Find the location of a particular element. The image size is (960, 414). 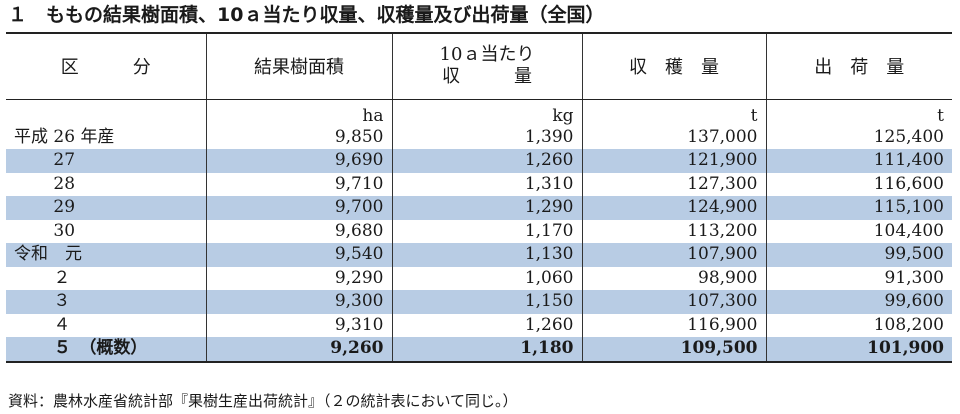

cell-shipment: 115,100 is located at coordinates (858, 208).